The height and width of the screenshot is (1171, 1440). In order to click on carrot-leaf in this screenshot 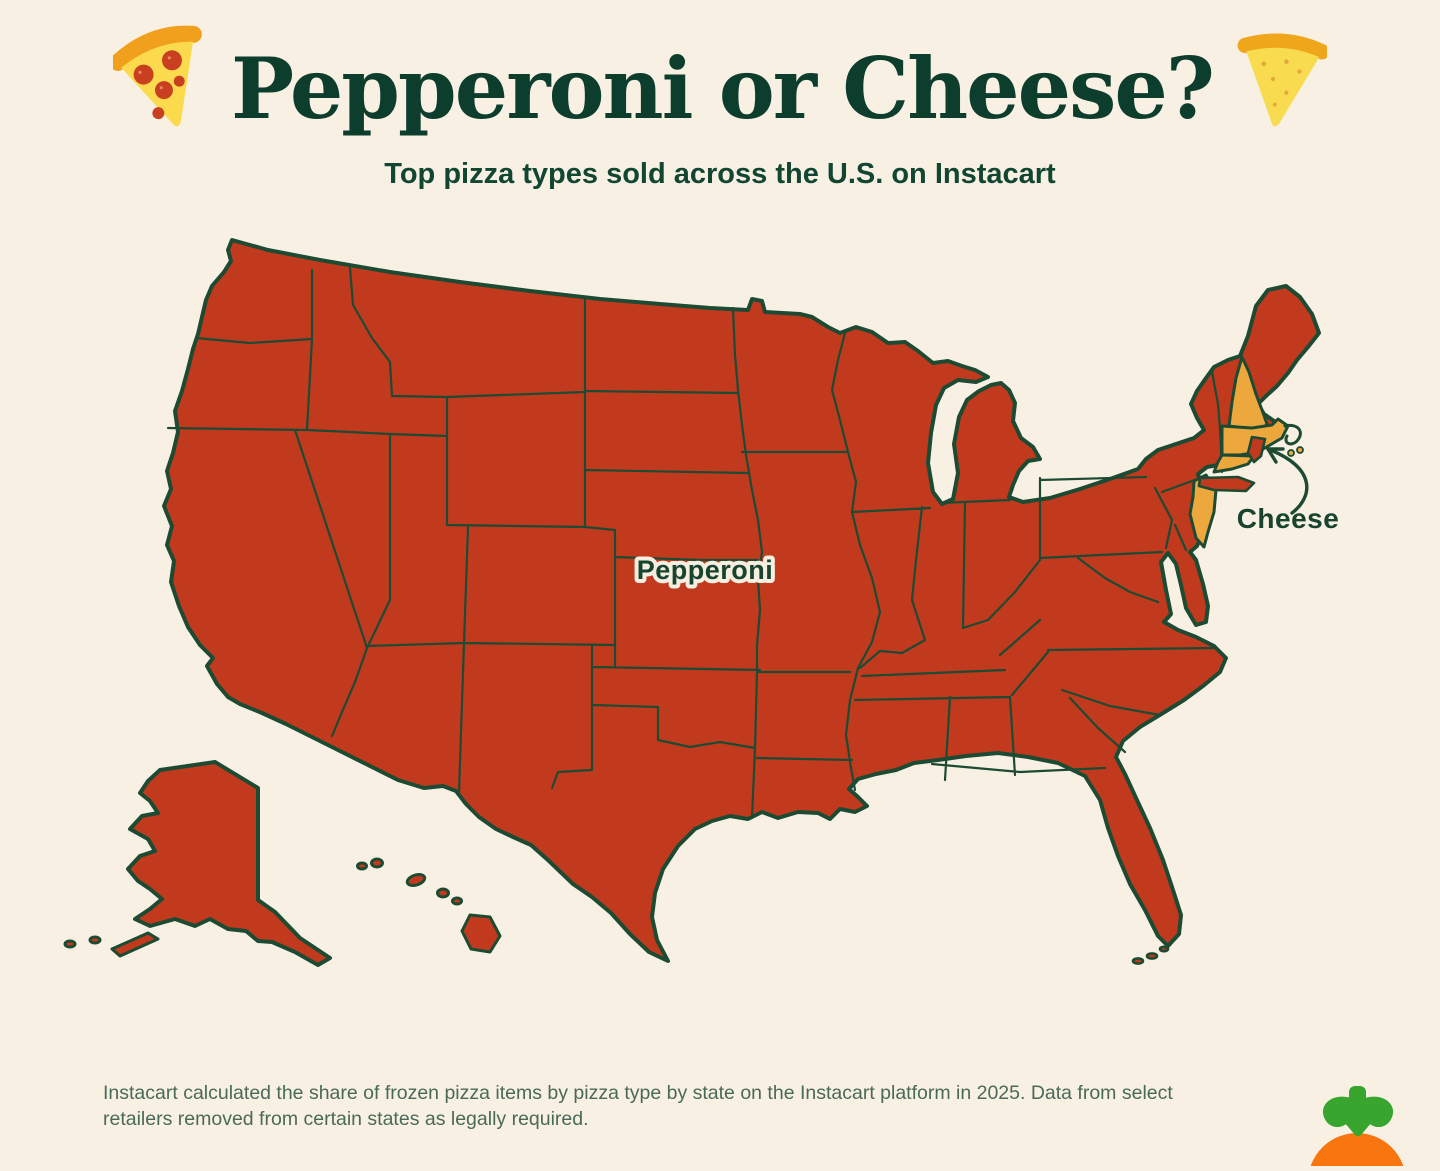, I will do `click(1358, 1111)`.